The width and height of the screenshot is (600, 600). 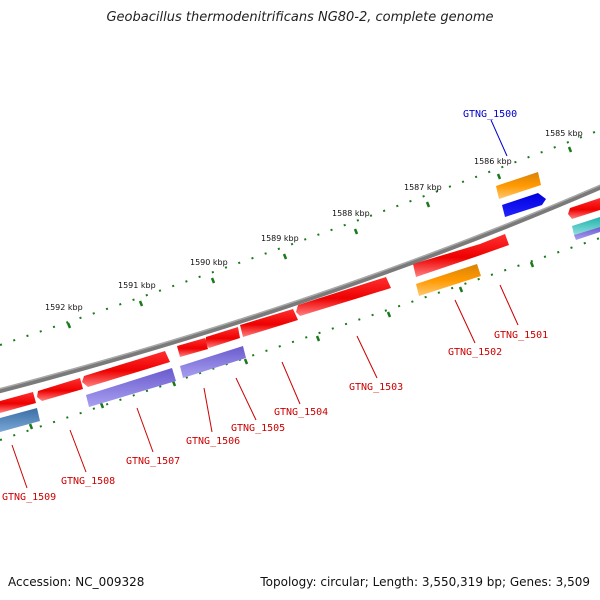 What do you see at coordinates (490, 114) in the screenshot?
I see `gene-label-1500: GTNG_1500` at bounding box center [490, 114].